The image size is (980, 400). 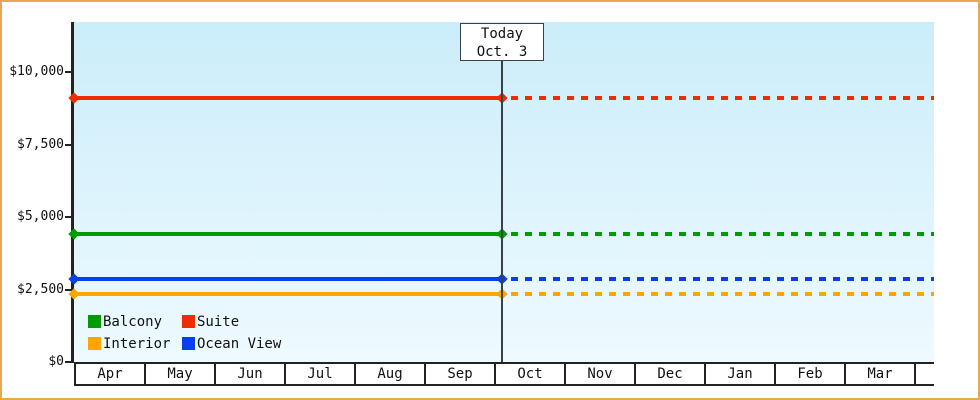 What do you see at coordinates (502, 34) in the screenshot?
I see `today-label: Today` at bounding box center [502, 34].